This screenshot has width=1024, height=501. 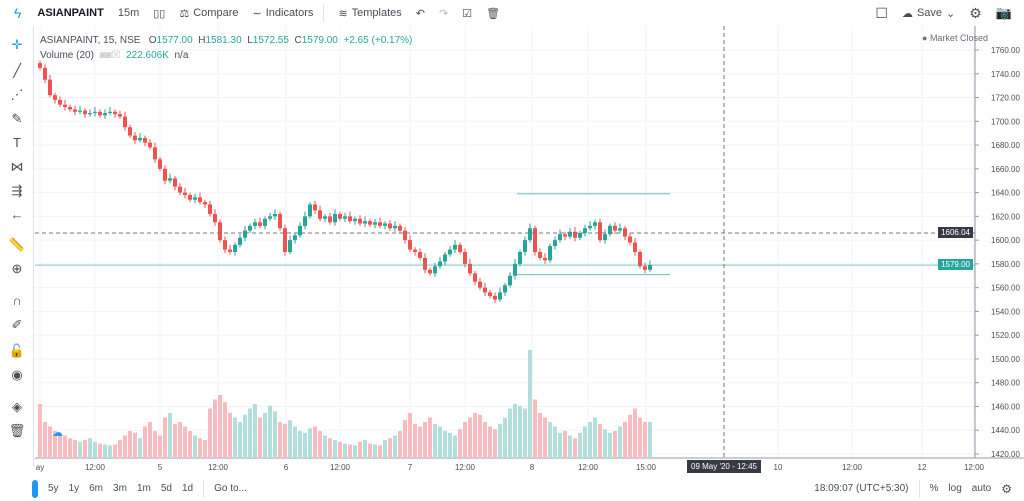 I want to click on chevron-down-icon: ⌄, so click(x=951, y=13).